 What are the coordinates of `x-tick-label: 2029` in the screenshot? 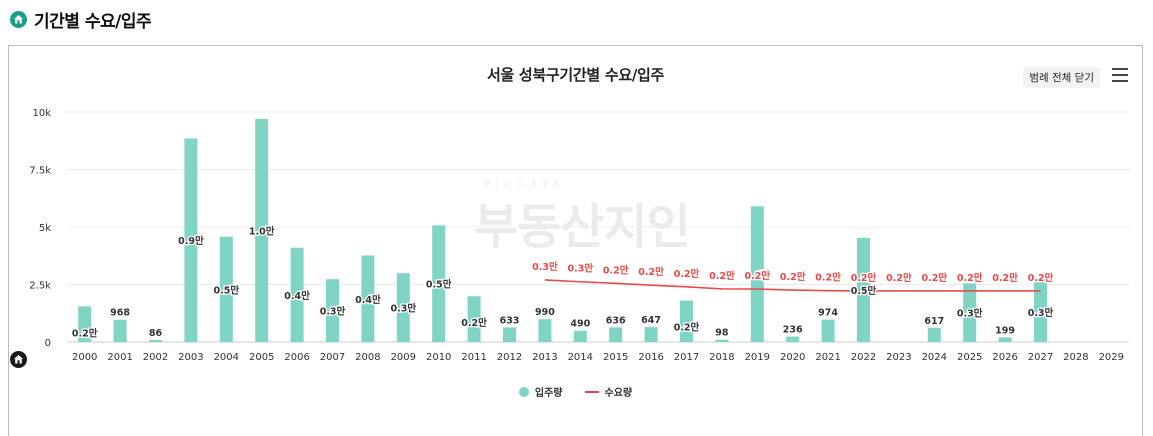 It's located at (1111, 357).